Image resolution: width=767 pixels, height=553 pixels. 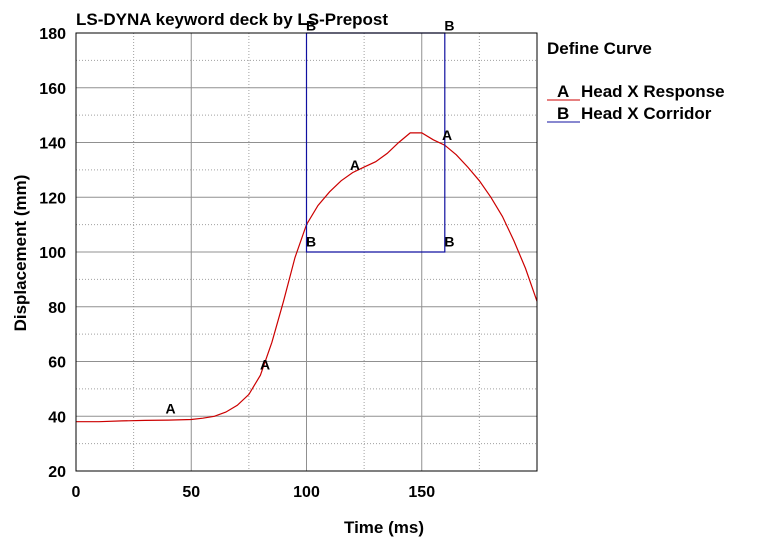 I want to click on y-tick-label: 20, so click(x=57, y=472).